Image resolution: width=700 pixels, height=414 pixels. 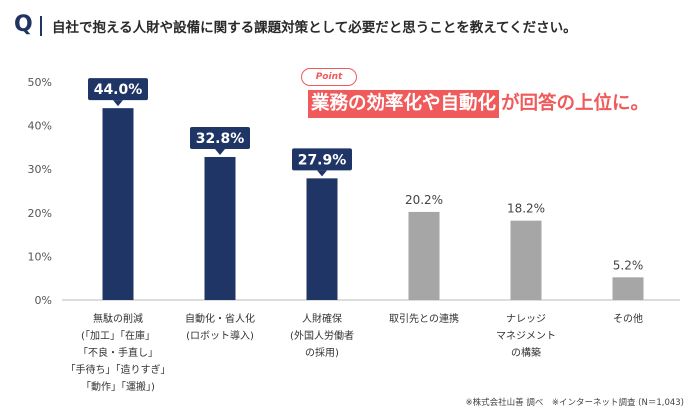 What do you see at coordinates (526, 319) in the screenshot?
I see `category-label: ナレッジ` at bounding box center [526, 319].